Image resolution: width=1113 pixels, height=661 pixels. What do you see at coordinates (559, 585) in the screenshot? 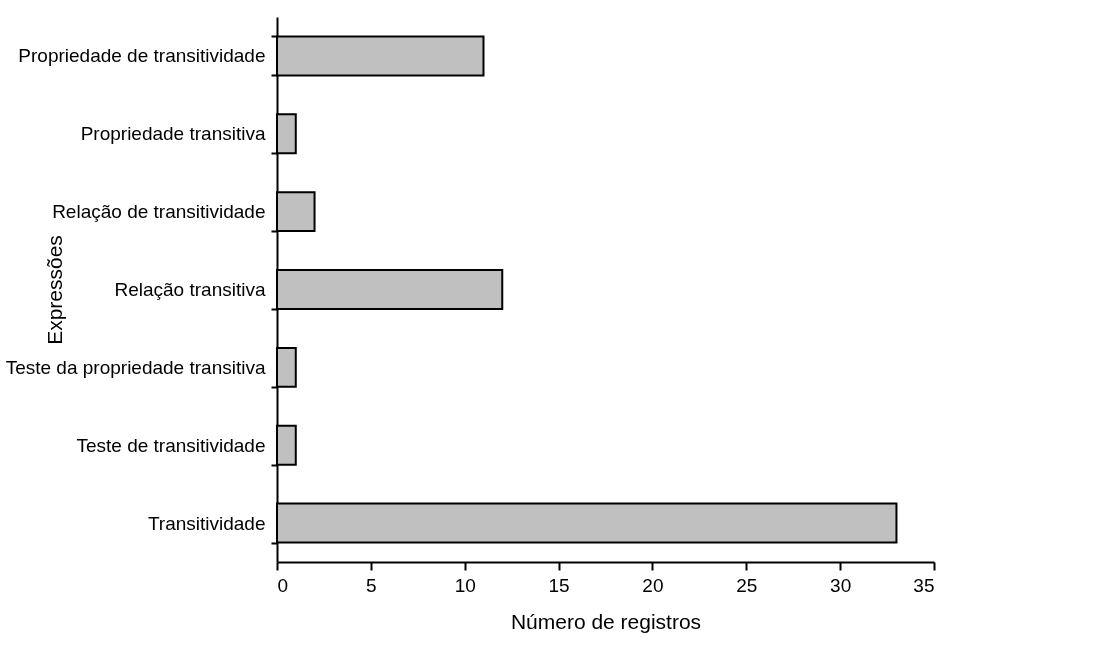
I see `x-tick-label: 15` at bounding box center [559, 585].